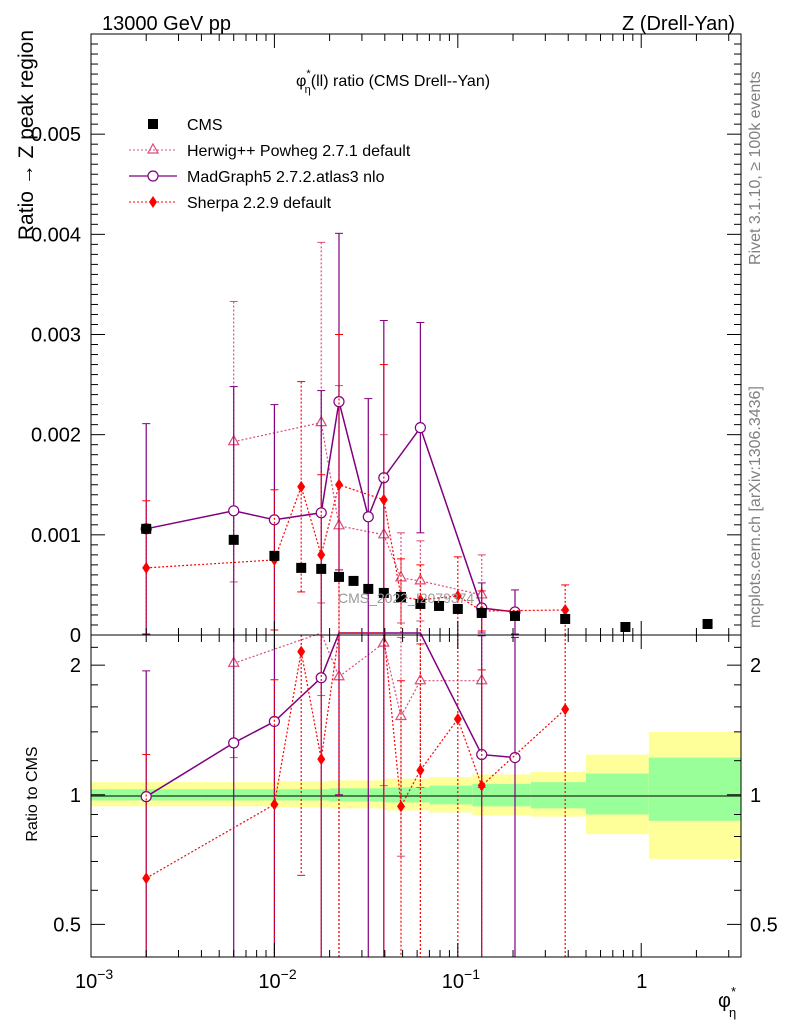 This screenshot has height=1024, width=786. Describe the element at coordinates (269, 982) in the screenshot. I see `x-tick-label-base: 10` at that location.